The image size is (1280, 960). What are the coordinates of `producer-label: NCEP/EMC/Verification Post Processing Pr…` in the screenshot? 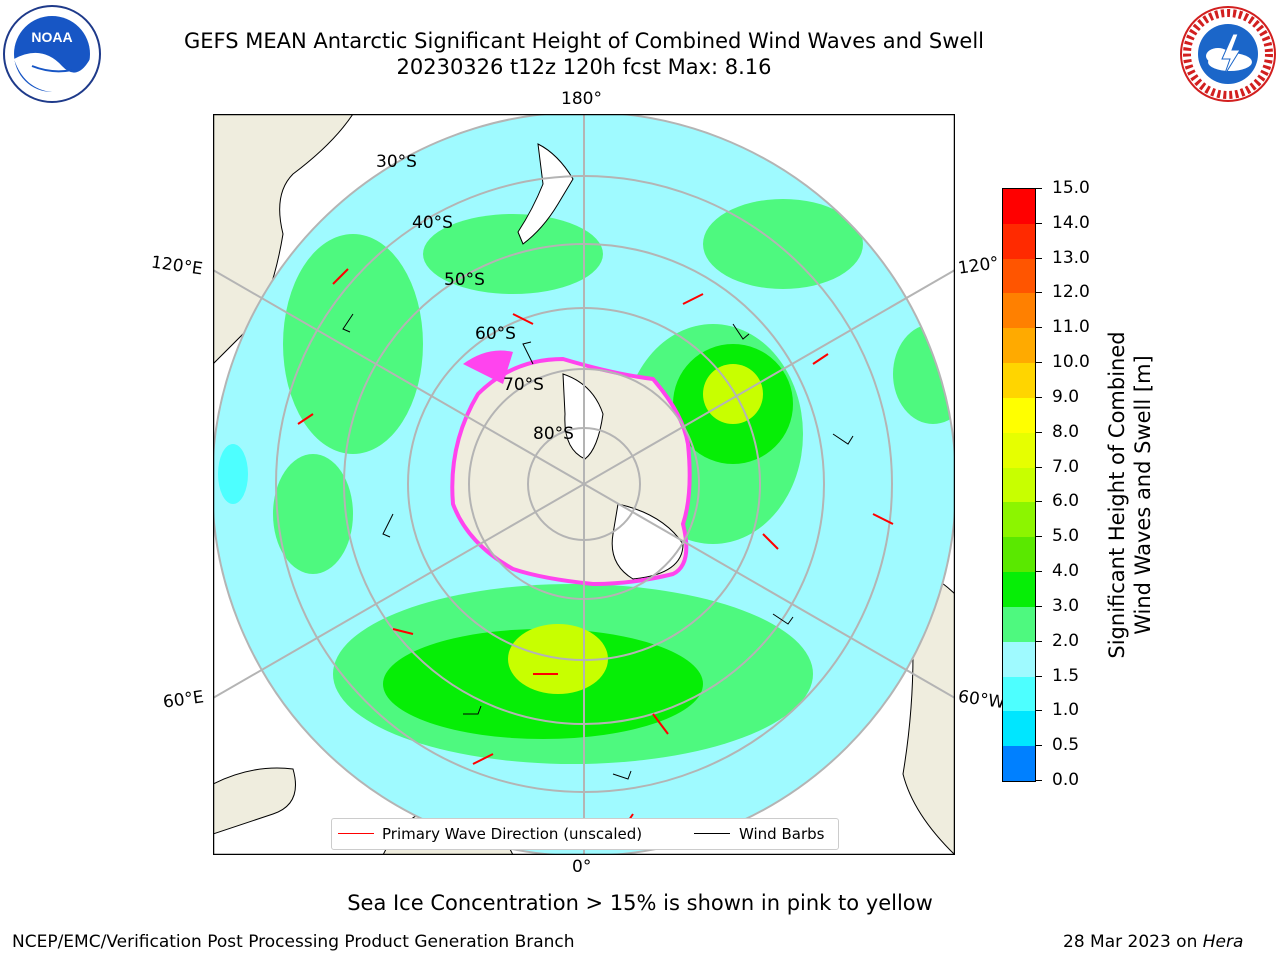 It's located at (293, 942).